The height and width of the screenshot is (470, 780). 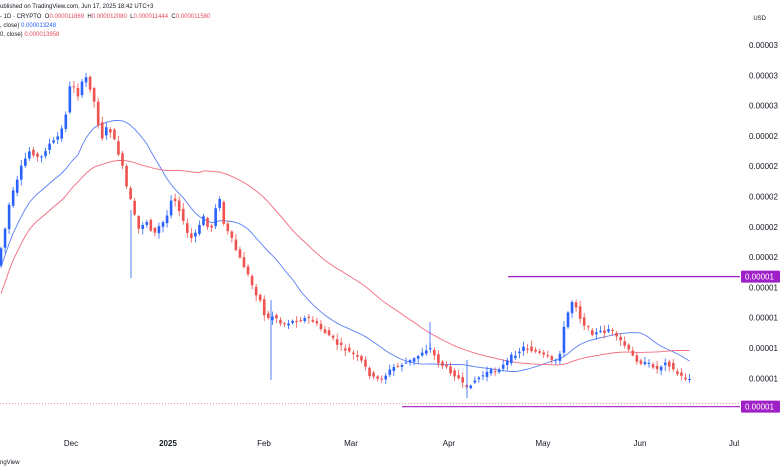 What do you see at coordinates (71, 443) in the screenshot?
I see `x-tick-label: Dec` at bounding box center [71, 443].